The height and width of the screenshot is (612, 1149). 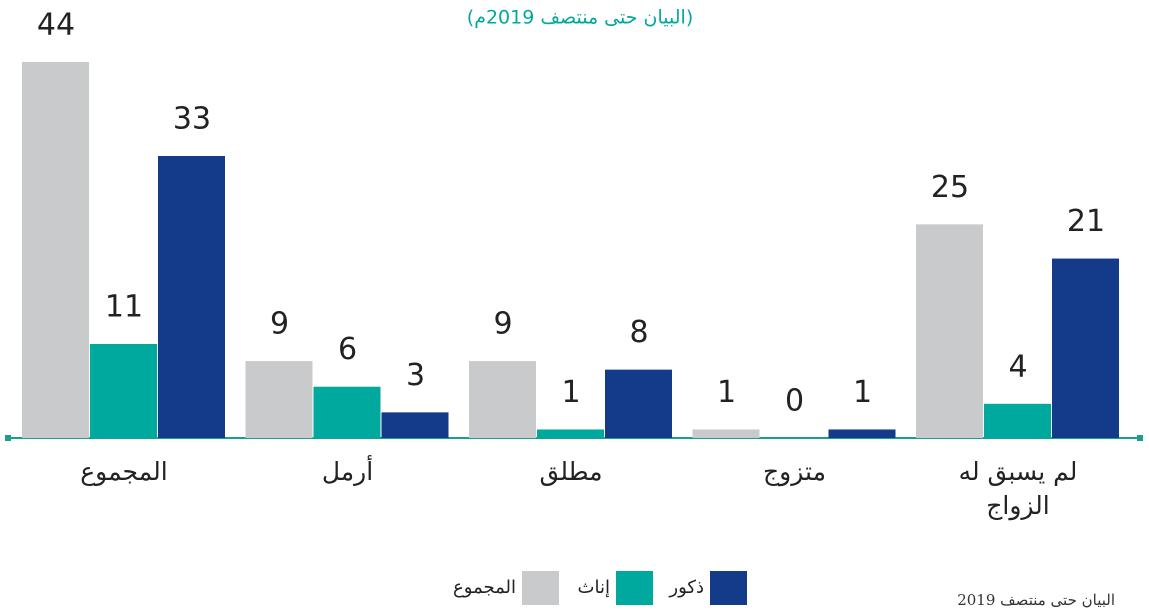 What do you see at coordinates (1017, 366) in the screenshot?
I see `value-label: 4` at bounding box center [1017, 366].